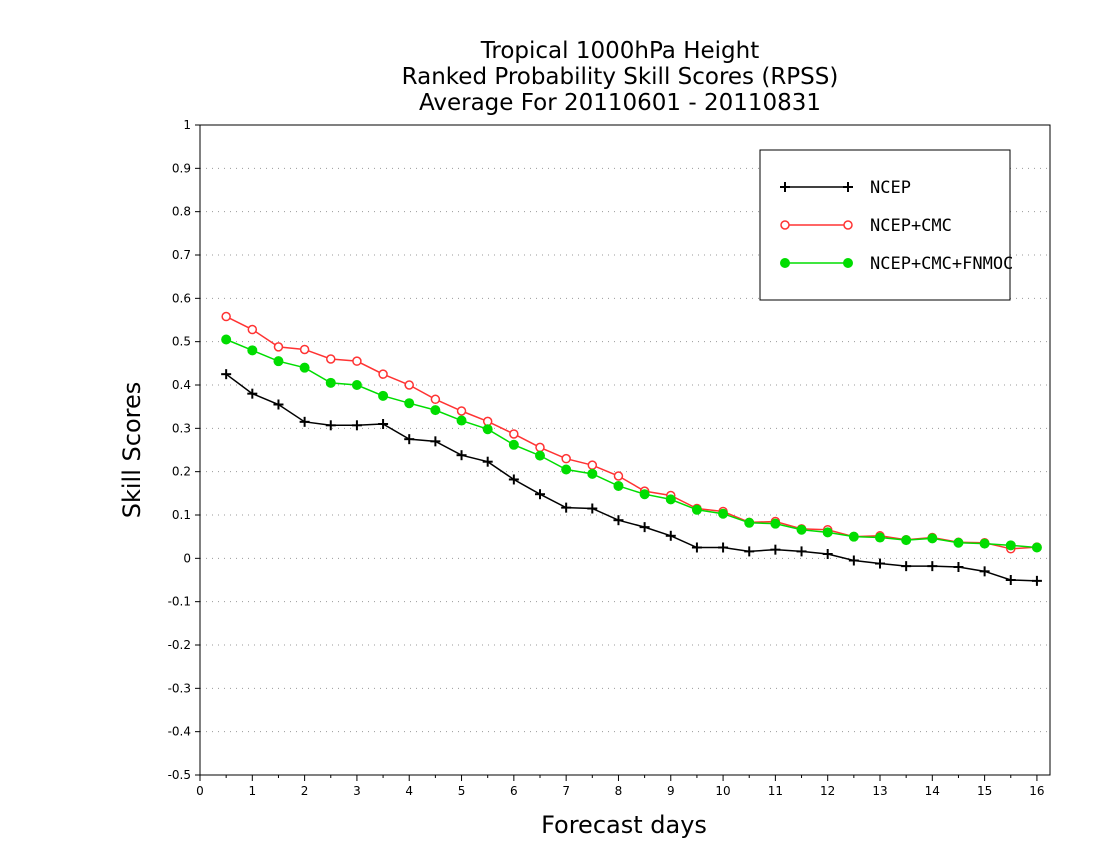 The height and width of the screenshot is (850, 1100). Describe the element at coordinates (305, 791) in the screenshot. I see `x-tick-label: 2` at that location.